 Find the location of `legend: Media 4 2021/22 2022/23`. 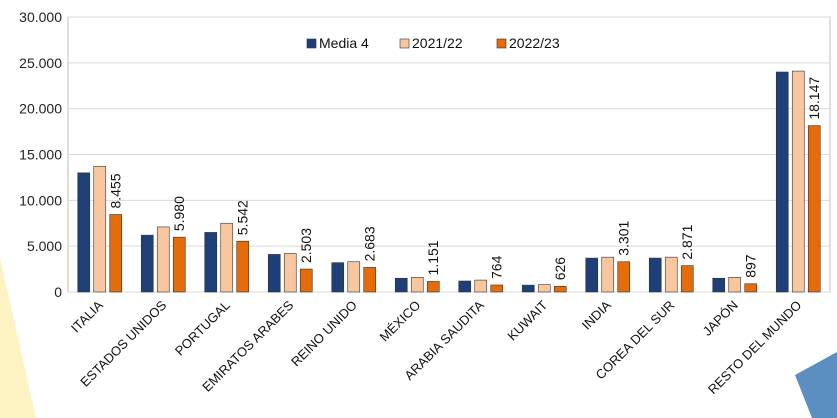

legend: Media 4 2021/22 2022/23 is located at coordinates (433, 43).